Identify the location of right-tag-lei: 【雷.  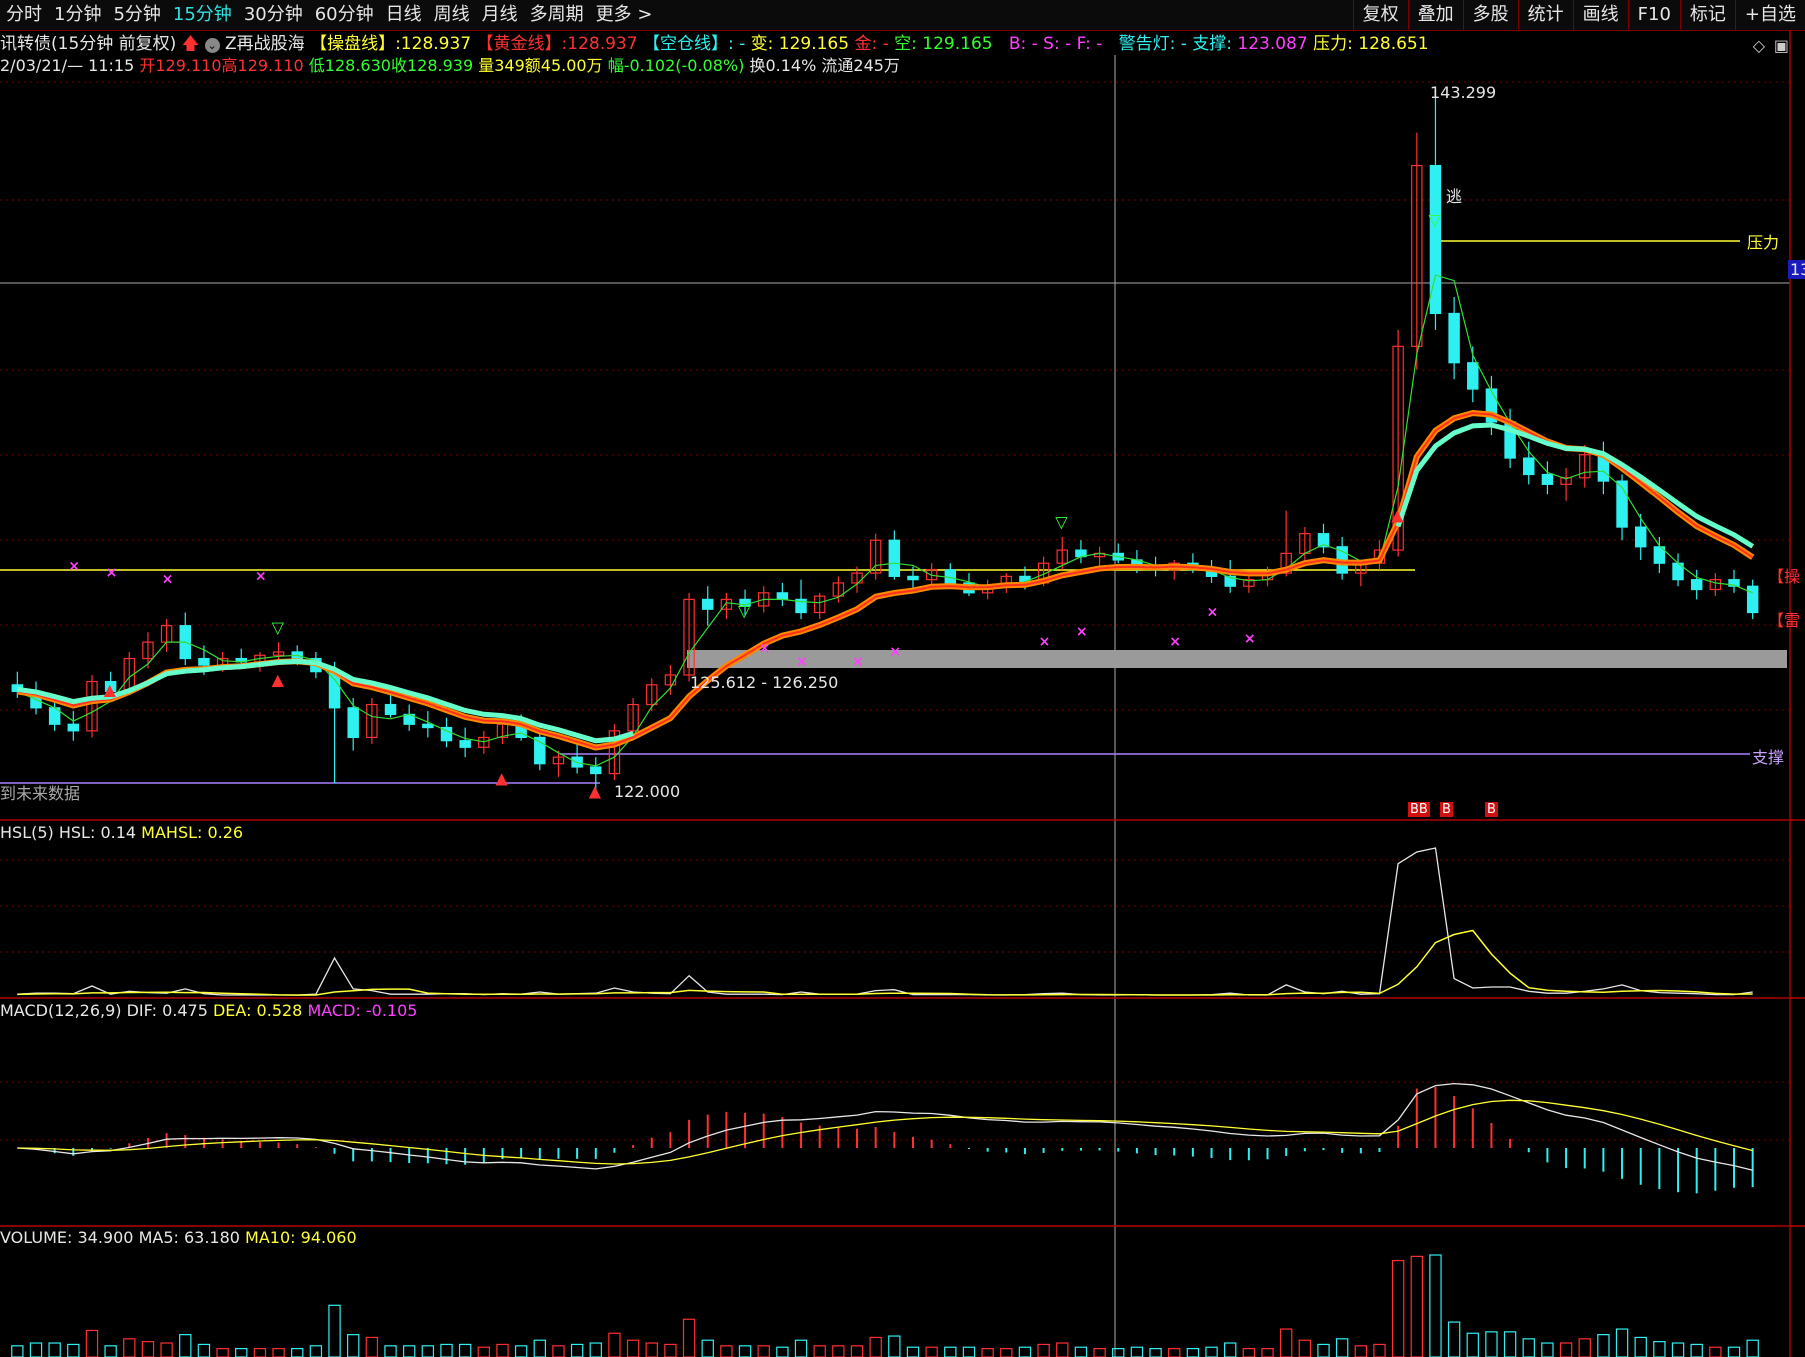
(1784, 620).